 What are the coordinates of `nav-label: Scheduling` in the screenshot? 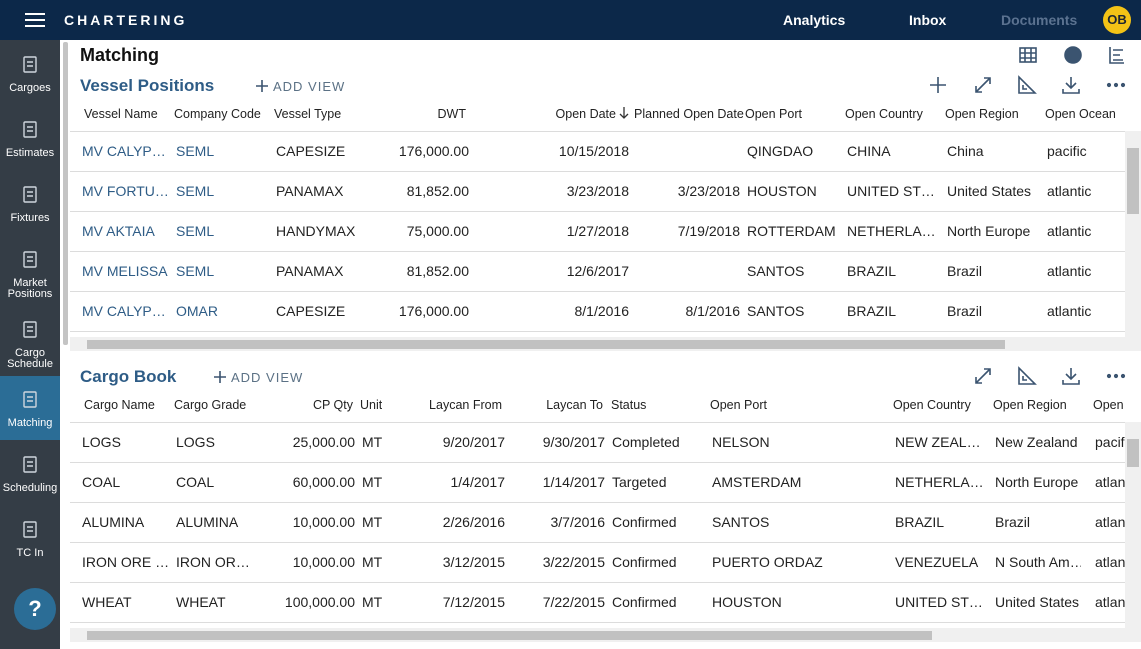 It's located at (30, 488).